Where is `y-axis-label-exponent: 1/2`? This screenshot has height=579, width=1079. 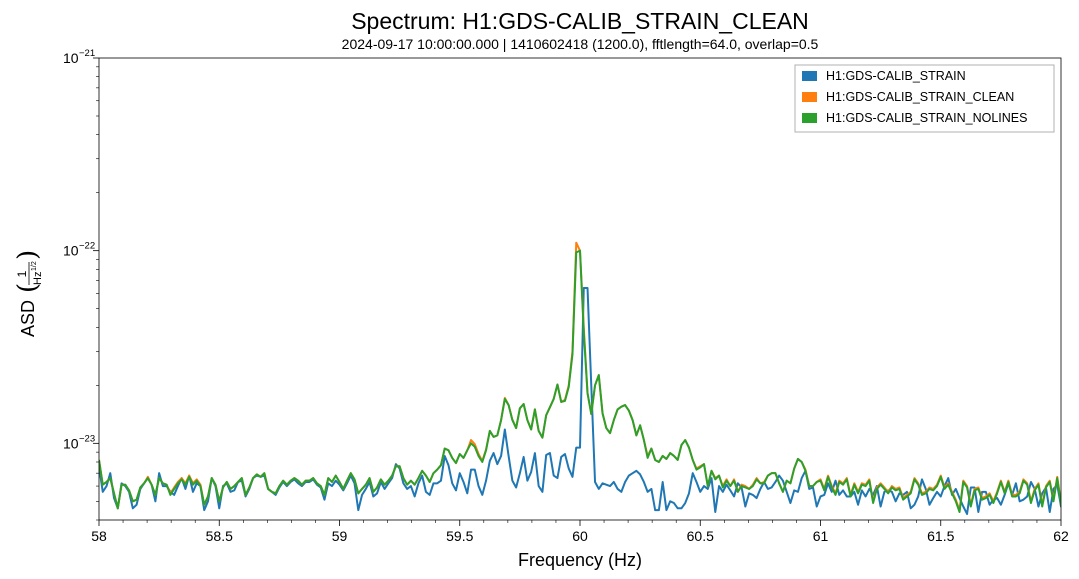
y-axis-label-exponent: 1/2 is located at coordinates (34, 266).